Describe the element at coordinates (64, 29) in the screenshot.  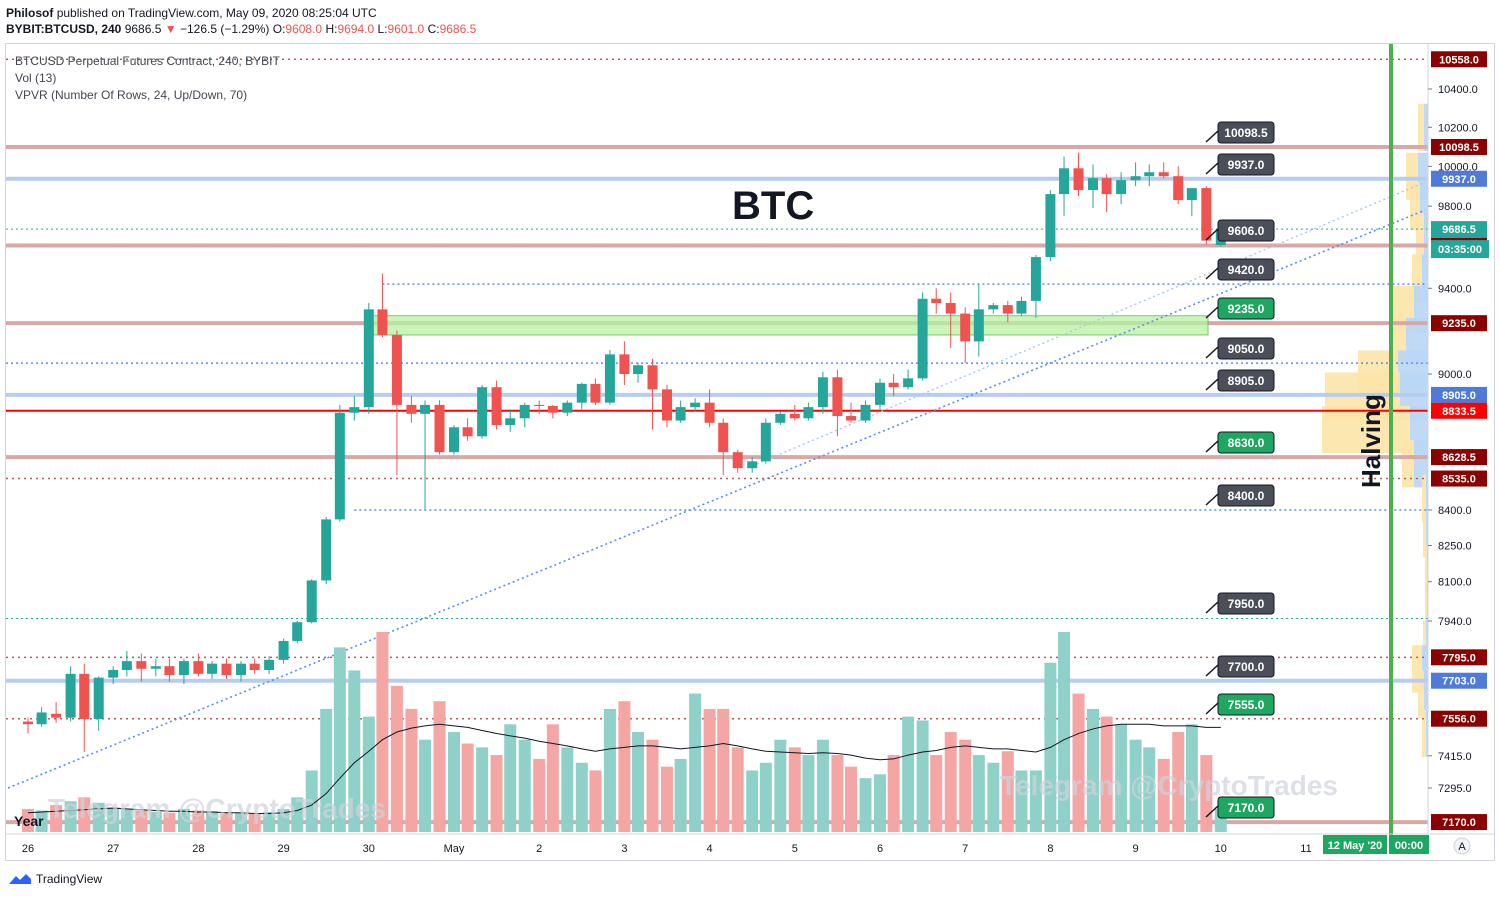
I see `symbol-label: BYBIT:BTCUSD, 240` at that location.